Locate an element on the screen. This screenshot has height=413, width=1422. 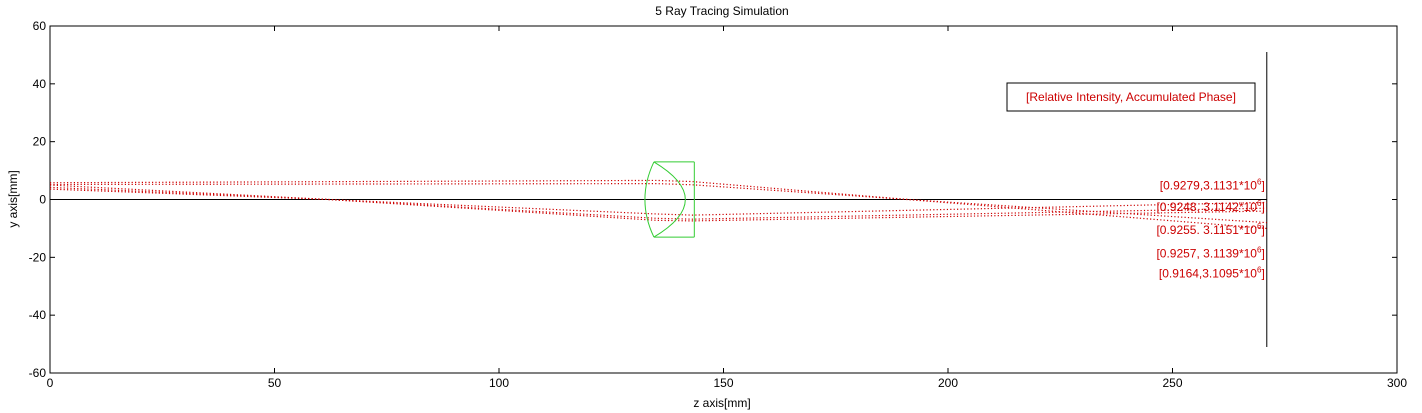
x-axis-label: z axis[mm] is located at coordinates (721, 403).